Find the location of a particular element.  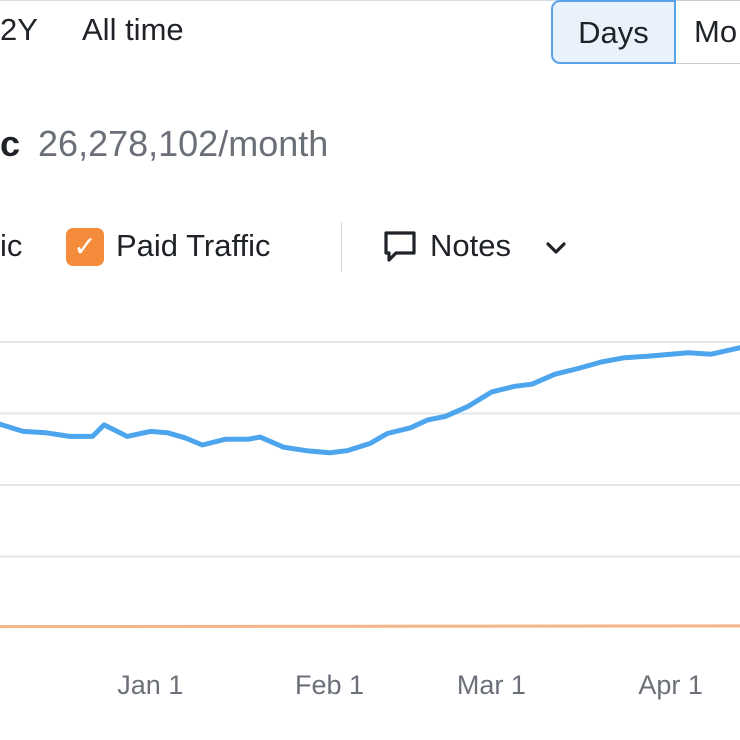

legend: ic ✓ Paid Traffic is located at coordinates (370, 247).